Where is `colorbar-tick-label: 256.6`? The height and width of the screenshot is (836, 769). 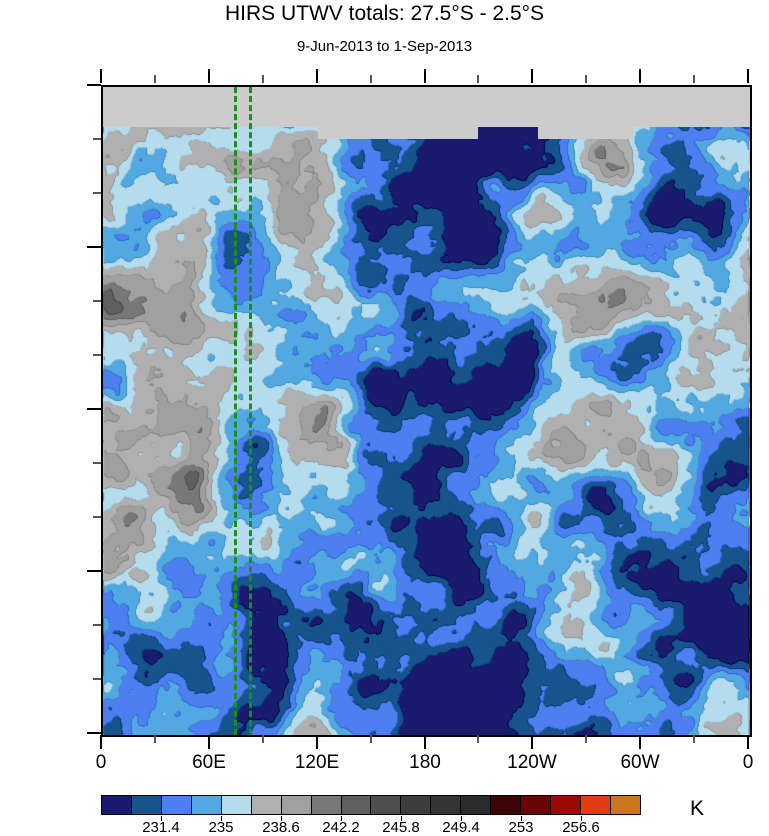
colorbar-tick-label: 256.6 is located at coordinates (581, 827).